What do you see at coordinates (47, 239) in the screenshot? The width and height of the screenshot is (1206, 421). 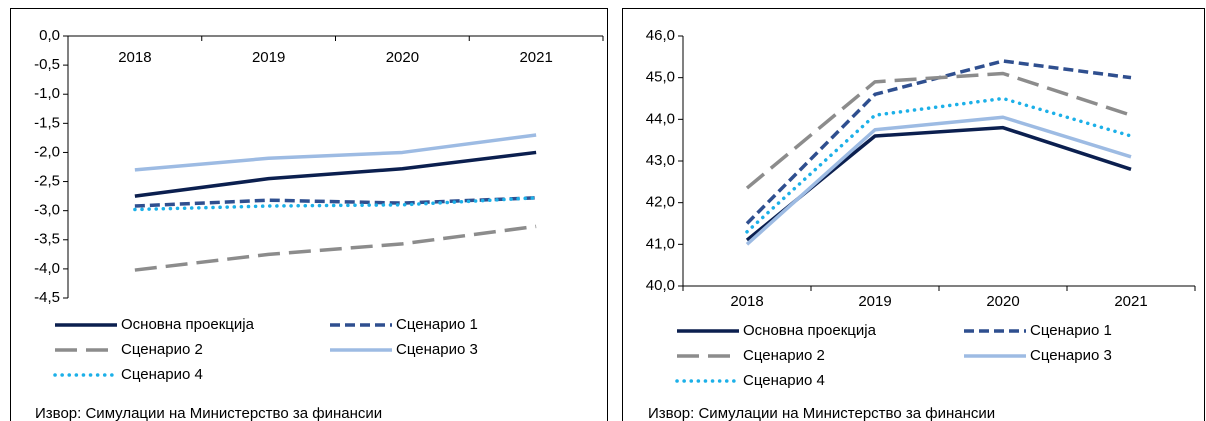 I see `y-tick-label: -3,5` at bounding box center [47, 239].